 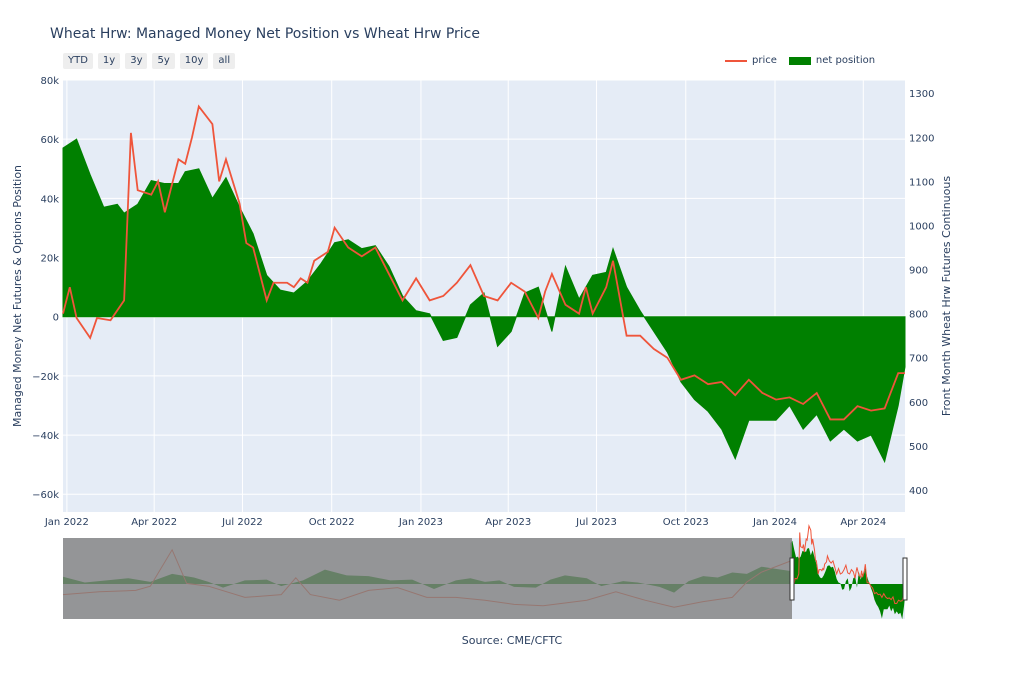 What do you see at coordinates (921, 293) in the screenshot?
I see `right-y-axis: 1300 1200 1100 1000 900 800 700 600 500 400` at bounding box center [921, 293].